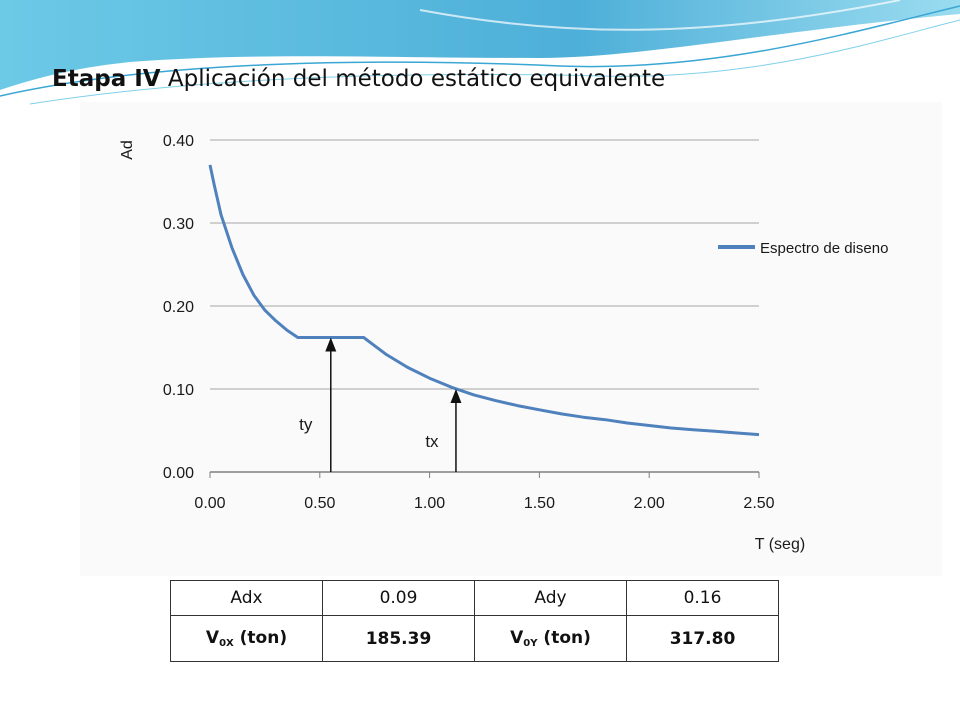 The width and height of the screenshot is (960, 720). Describe the element at coordinates (550, 598) in the screenshot. I see `table-cell-ady-label: Ady` at that location.